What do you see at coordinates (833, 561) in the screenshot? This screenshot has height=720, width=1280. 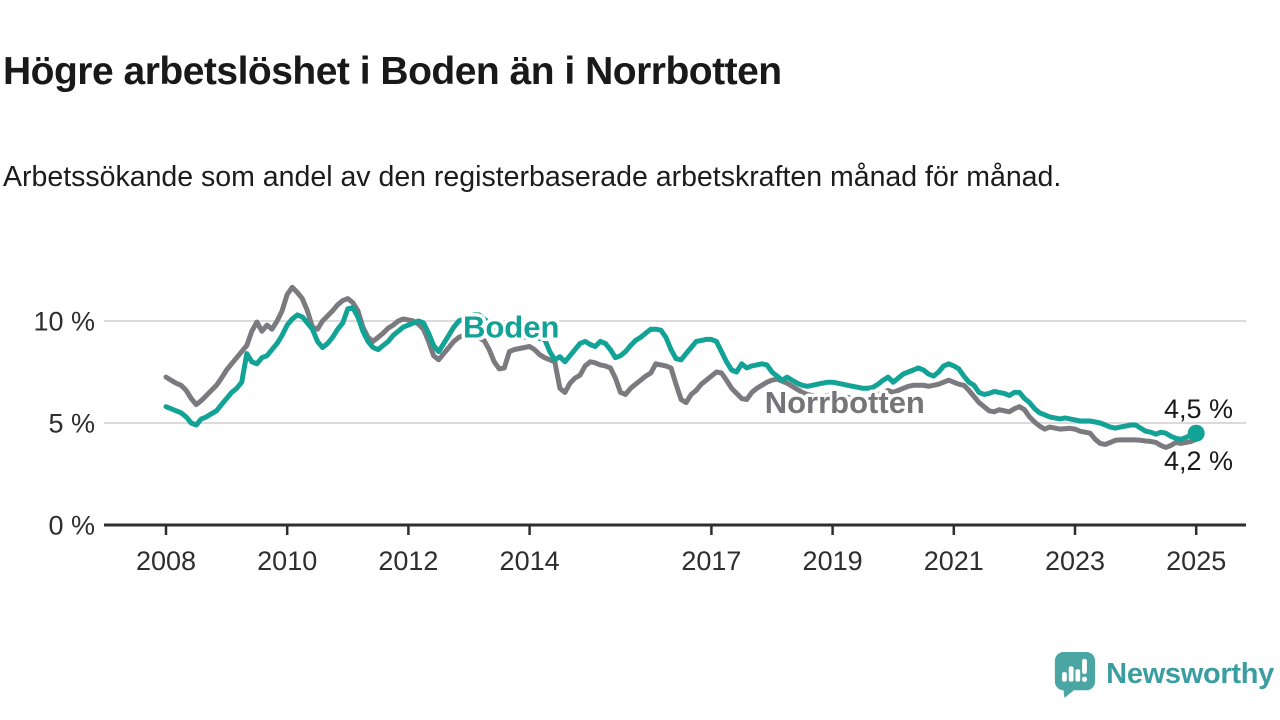 I see `x-tick-label: 2019` at bounding box center [833, 561].